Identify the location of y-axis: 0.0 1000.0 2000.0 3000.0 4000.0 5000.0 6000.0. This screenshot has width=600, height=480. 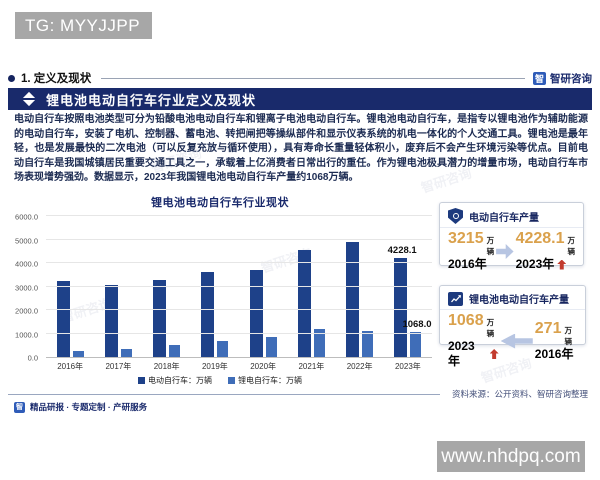
(24, 288).